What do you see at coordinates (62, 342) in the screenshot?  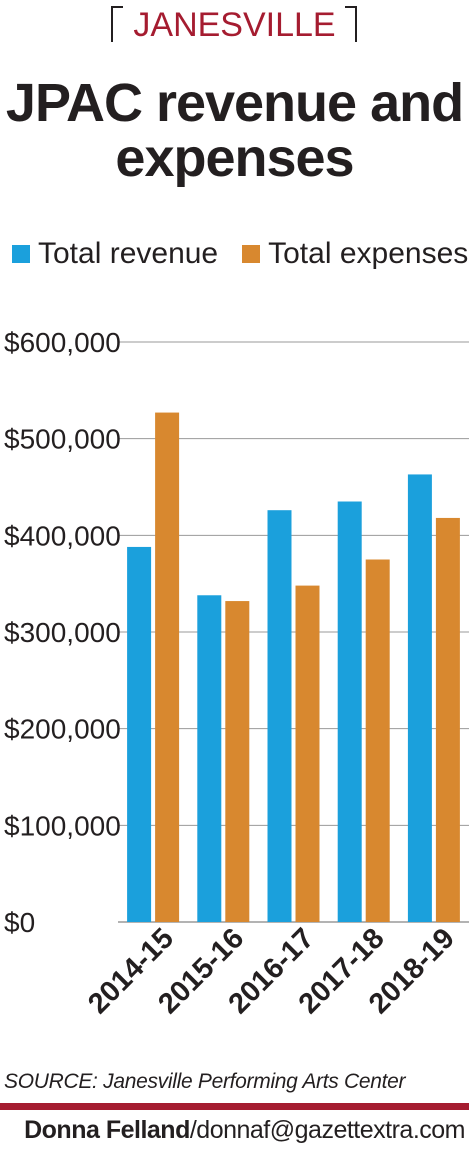 I see `y-tick-label: $600,000` at bounding box center [62, 342].